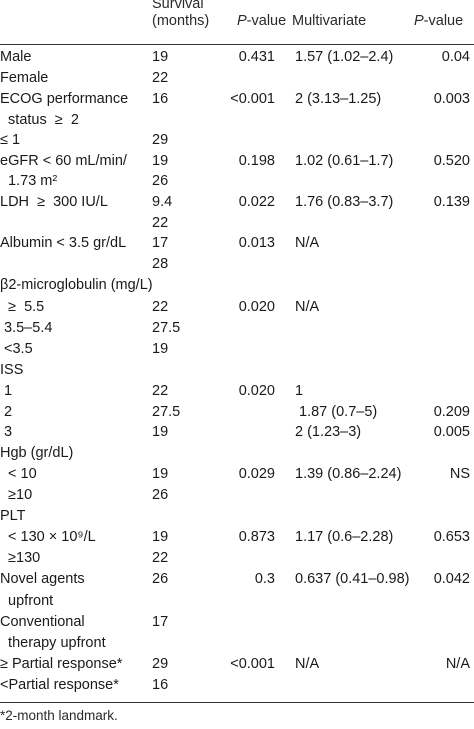 This screenshot has height=729, width=474. What do you see at coordinates (451, 99) in the screenshot?
I see `row-pvalue-2: 0.003` at bounding box center [451, 99].